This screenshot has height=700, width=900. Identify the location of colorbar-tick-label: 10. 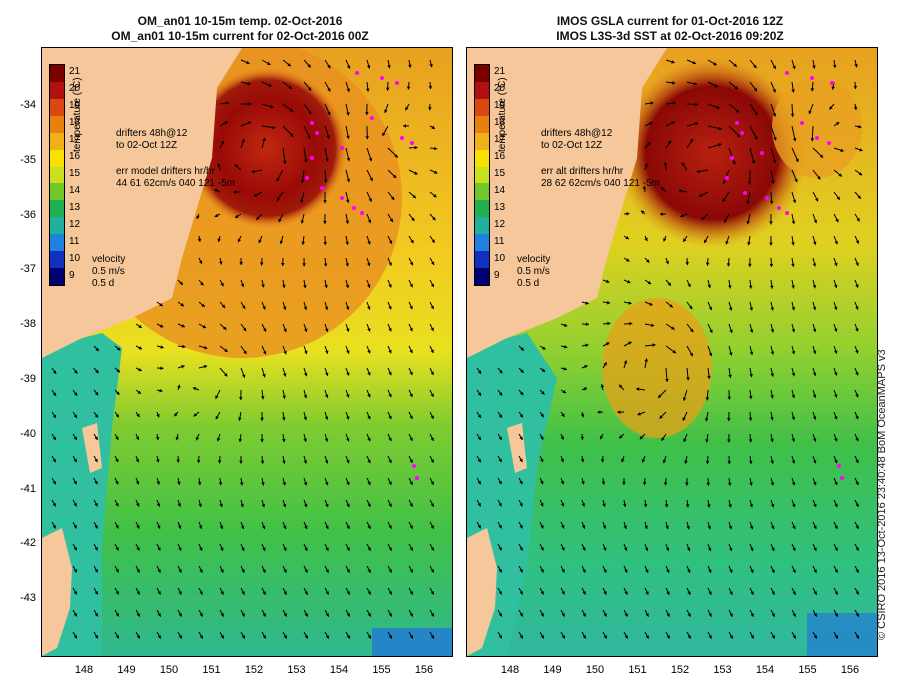
(75, 258).